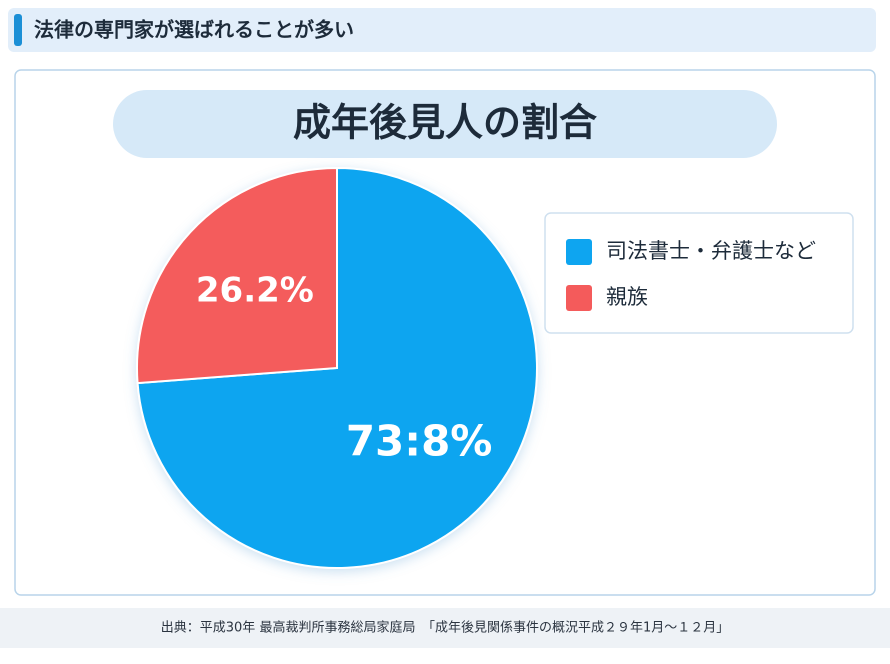 The image size is (890, 664). I want to click on pie-slice, so click(237, 275).